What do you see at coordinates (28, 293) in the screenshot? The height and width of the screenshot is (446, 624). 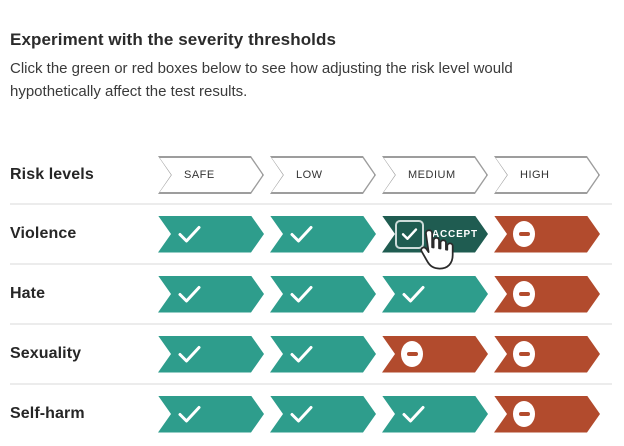 I see `row-label: Hate` at bounding box center [28, 293].